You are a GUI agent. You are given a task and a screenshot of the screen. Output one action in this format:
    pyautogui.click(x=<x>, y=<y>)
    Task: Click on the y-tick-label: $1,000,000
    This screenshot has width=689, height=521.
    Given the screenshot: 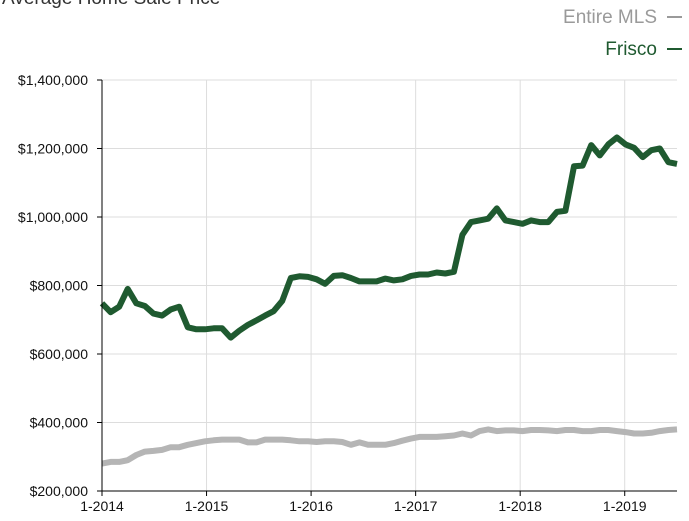 What is the action you would take?
    pyautogui.click(x=53, y=217)
    